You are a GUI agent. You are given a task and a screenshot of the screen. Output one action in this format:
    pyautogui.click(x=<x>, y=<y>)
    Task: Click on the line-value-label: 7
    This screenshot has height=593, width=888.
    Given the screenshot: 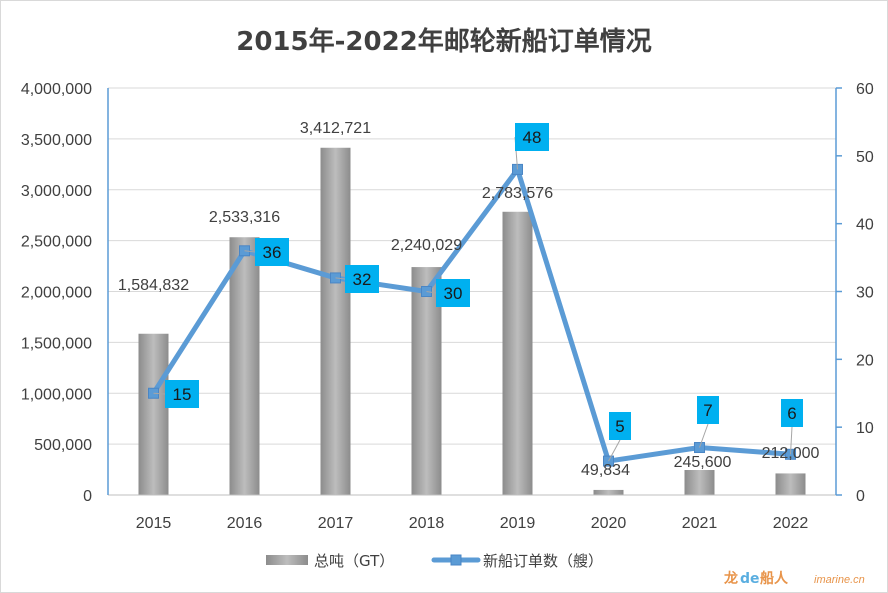 What is the action you would take?
    pyautogui.click(x=707, y=410)
    